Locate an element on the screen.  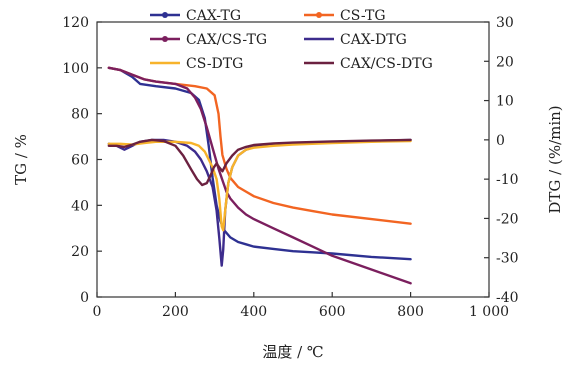
x-tick-label: 800 is located at coordinates (410, 312).